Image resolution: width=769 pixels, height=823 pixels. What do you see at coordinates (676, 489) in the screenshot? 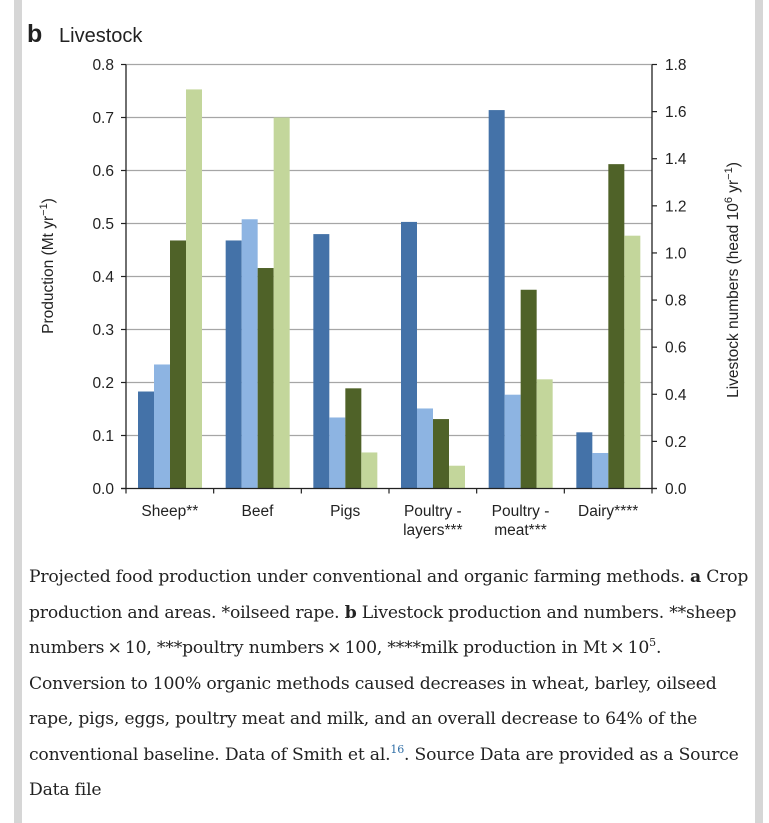
I see `y2-tick-label: 0.0` at bounding box center [676, 489].